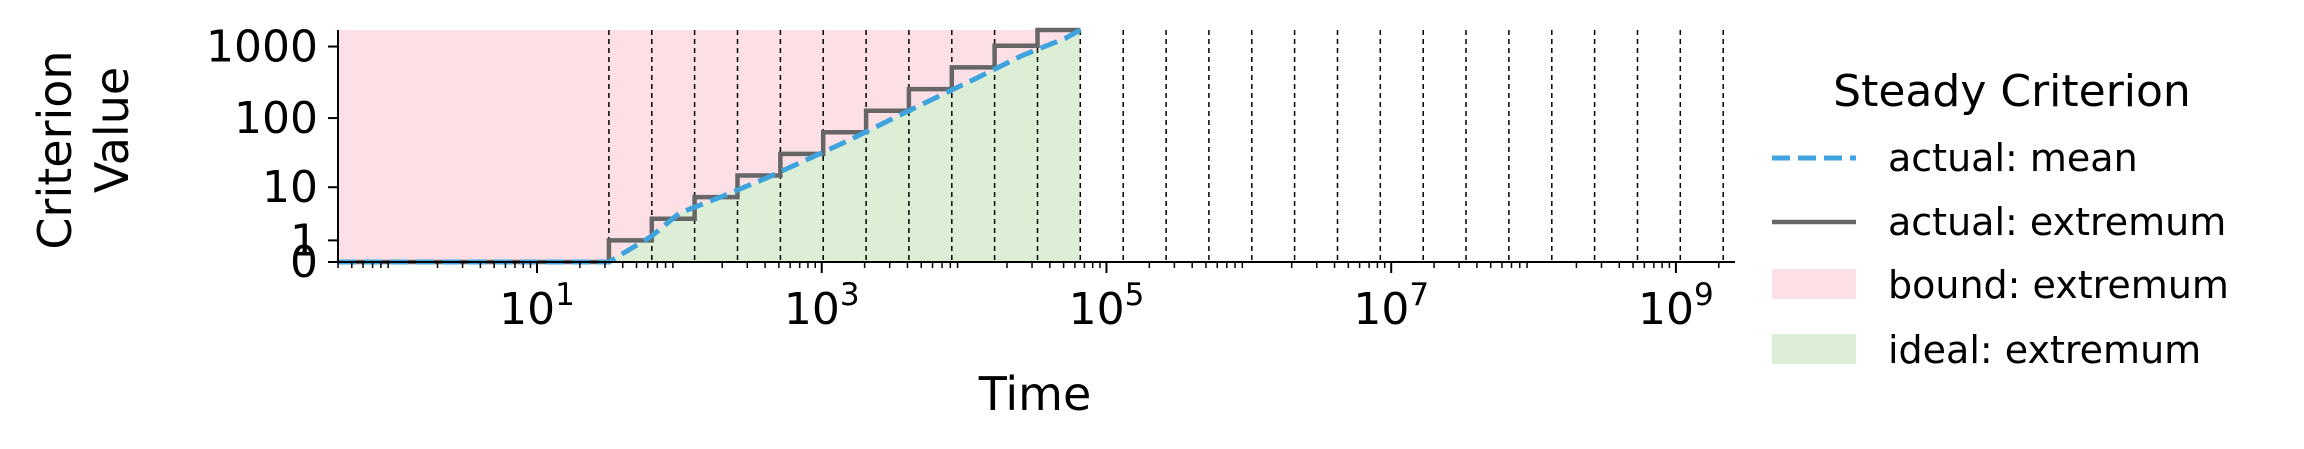 The image size is (2304, 449). Describe the element at coordinates (537, 306) in the screenshot. I see `x-tick-label: 10¹` at that location.